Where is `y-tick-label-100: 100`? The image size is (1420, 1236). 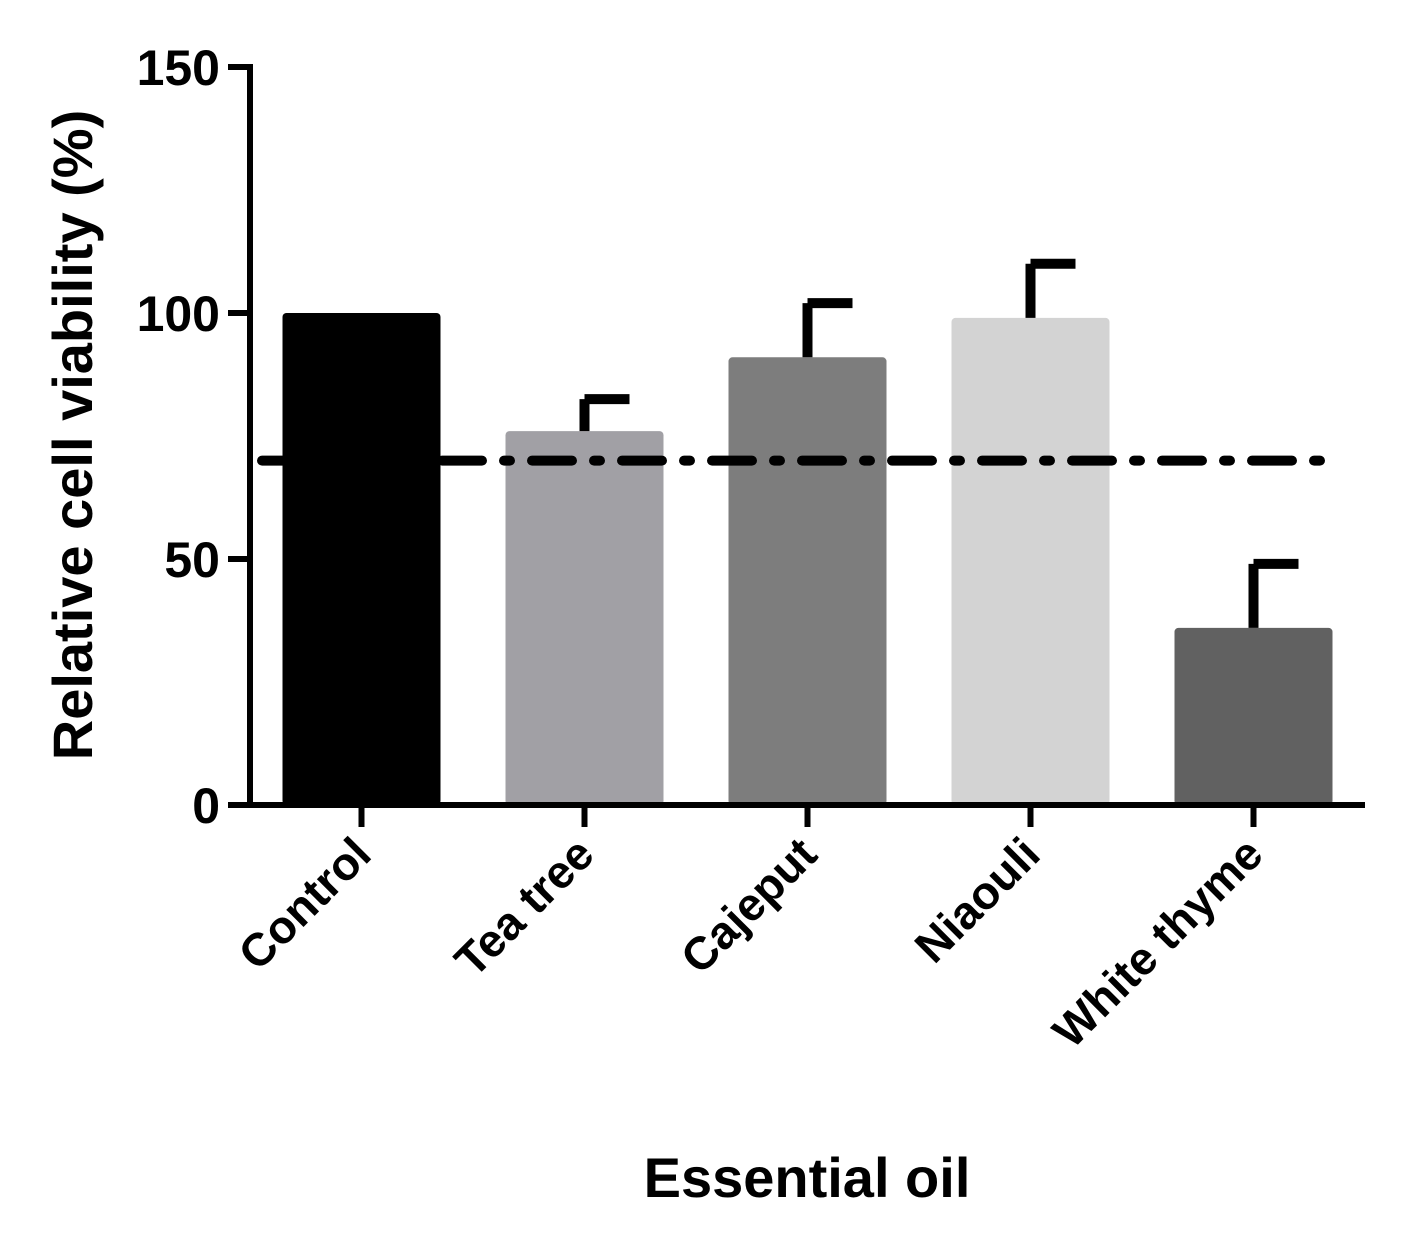
y-tick-label-100: 100 is located at coordinates (178, 314).